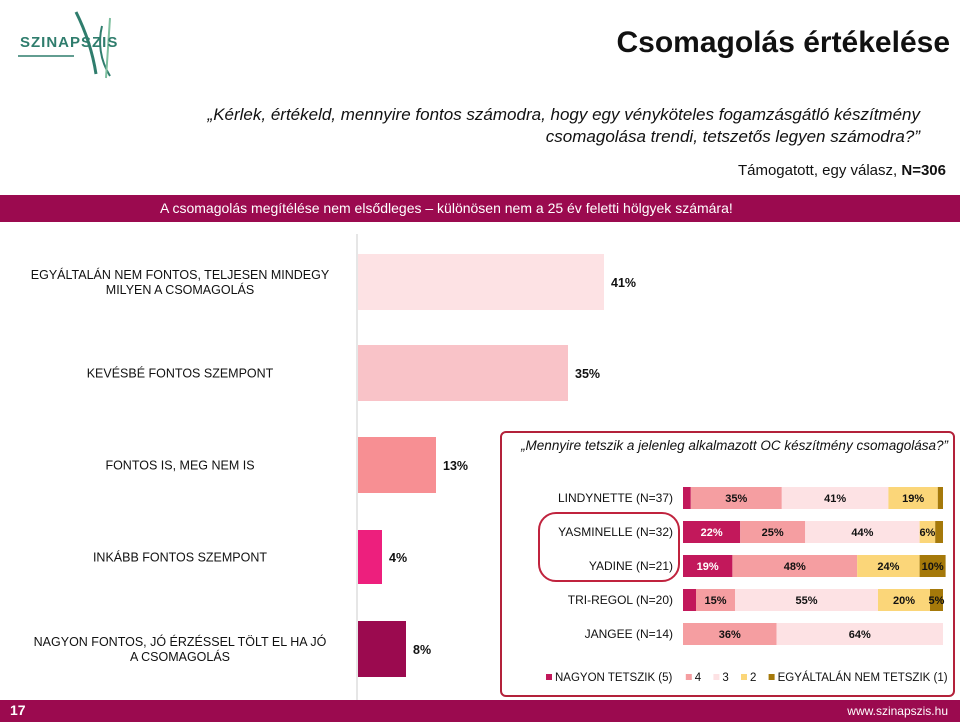 Image resolution: width=960 pixels, height=722 pixels. What do you see at coordinates (631, 566) in the screenshot?
I see `brand-label: YADINE (N=21)` at bounding box center [631, 566].